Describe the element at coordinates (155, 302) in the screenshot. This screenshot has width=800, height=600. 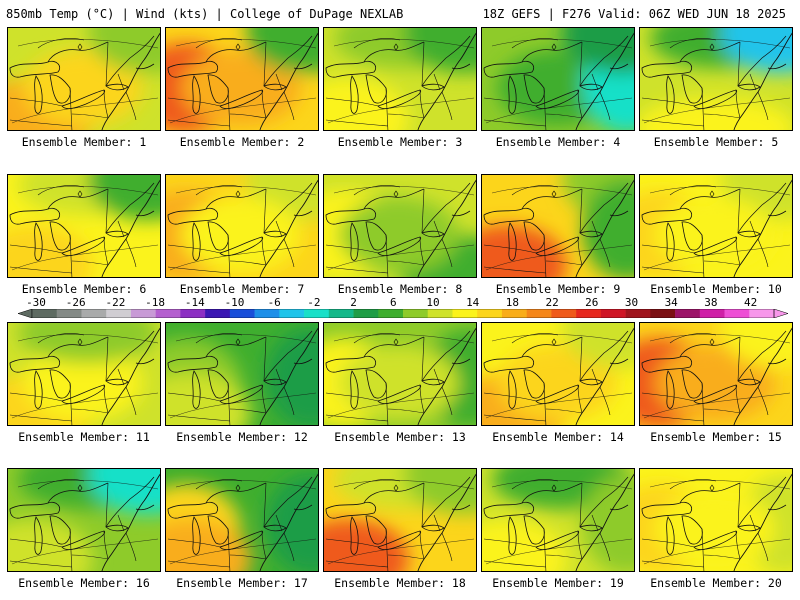
I see `colorbar-tick-label: -18` at that location.